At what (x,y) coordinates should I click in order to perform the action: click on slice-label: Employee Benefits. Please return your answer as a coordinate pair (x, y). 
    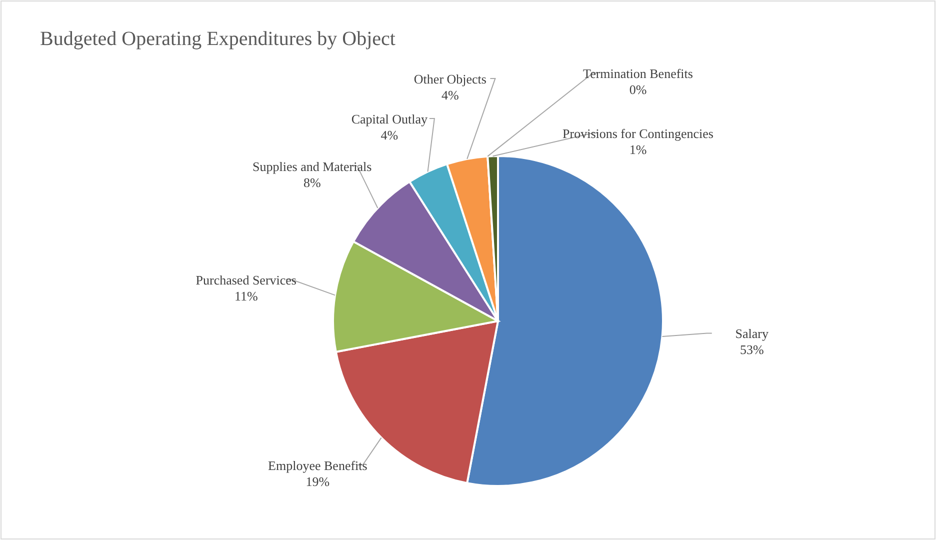
    Looking at the image, I should click on (318, 466).